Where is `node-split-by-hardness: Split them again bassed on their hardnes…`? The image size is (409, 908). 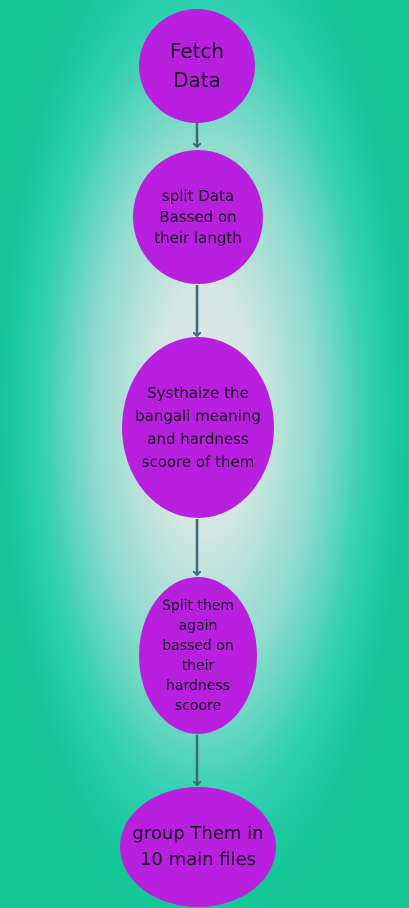 node-split-by-hardness: Split them again bassed on their hardnes… is located at coordinates (198, 655).